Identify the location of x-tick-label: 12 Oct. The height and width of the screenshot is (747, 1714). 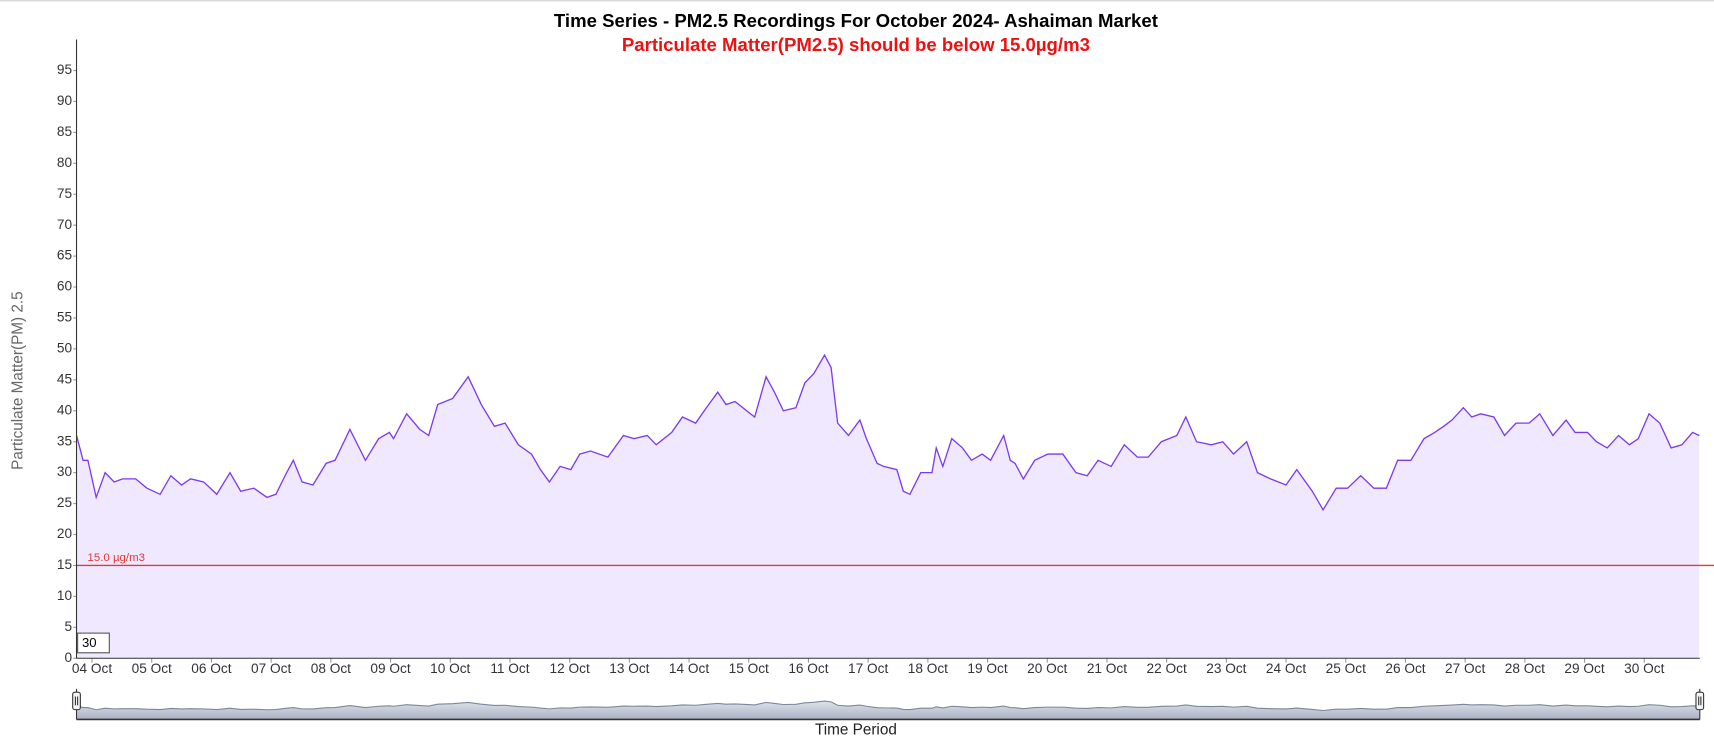
(570, 668).